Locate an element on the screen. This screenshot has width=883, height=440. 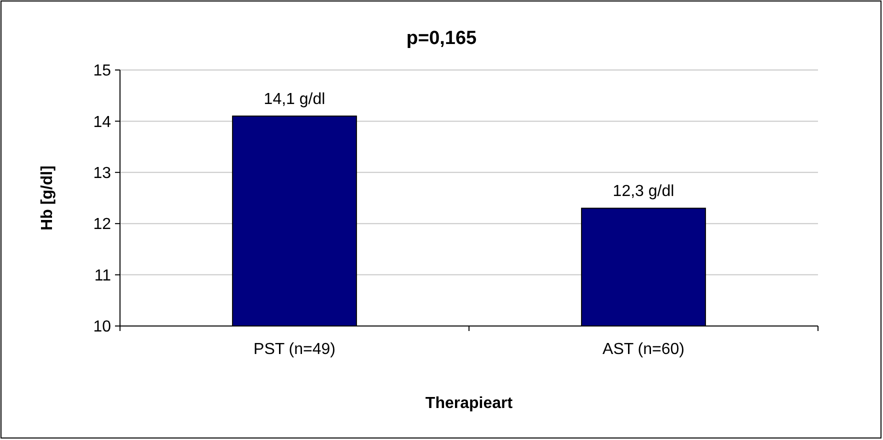
y-tick-label: 11 is located at coordinates (103, 275).